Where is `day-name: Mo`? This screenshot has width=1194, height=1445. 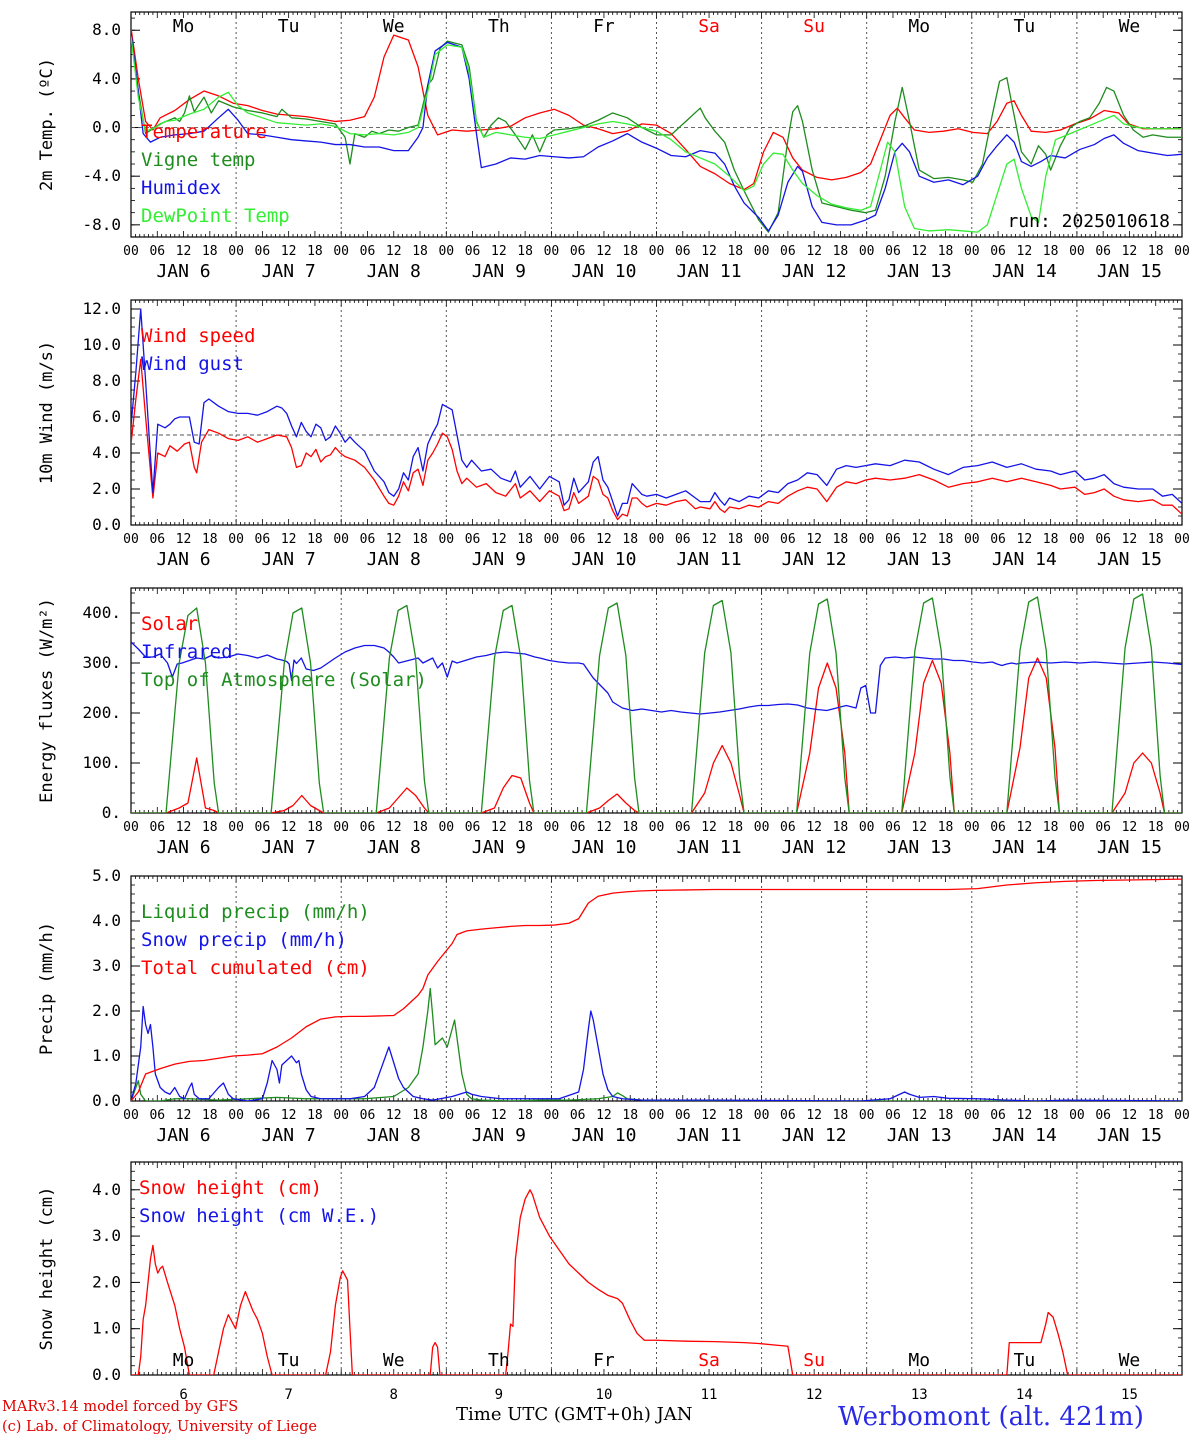 day-name: Mo is located at coordinates (184, 1360).